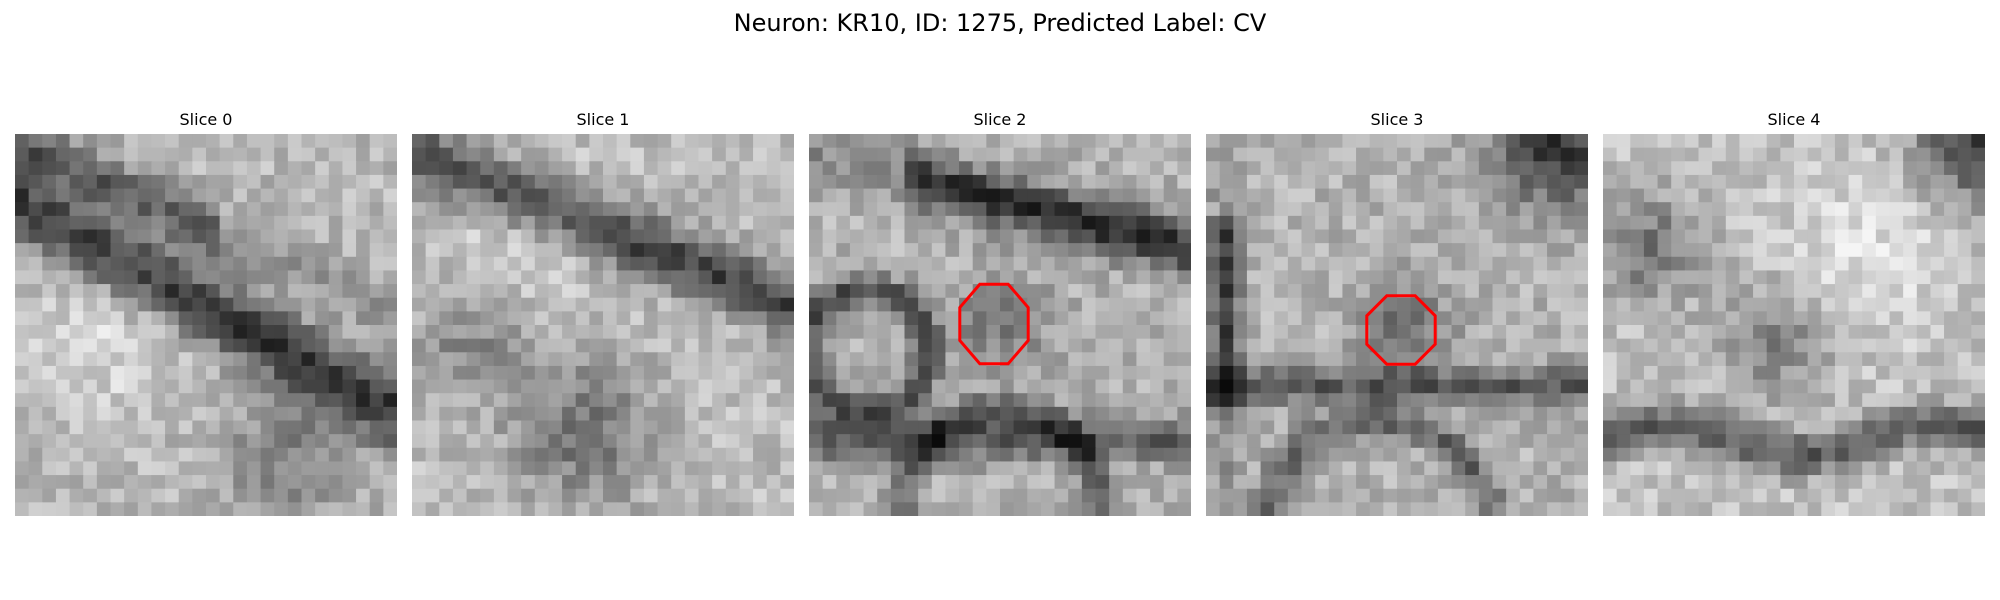 This screenshot has height=600, width=2000. What do you see at coordinates (603, 119) in the screenshot?
I see `slice-title: Slice 1` at bounding box center [603, 119].